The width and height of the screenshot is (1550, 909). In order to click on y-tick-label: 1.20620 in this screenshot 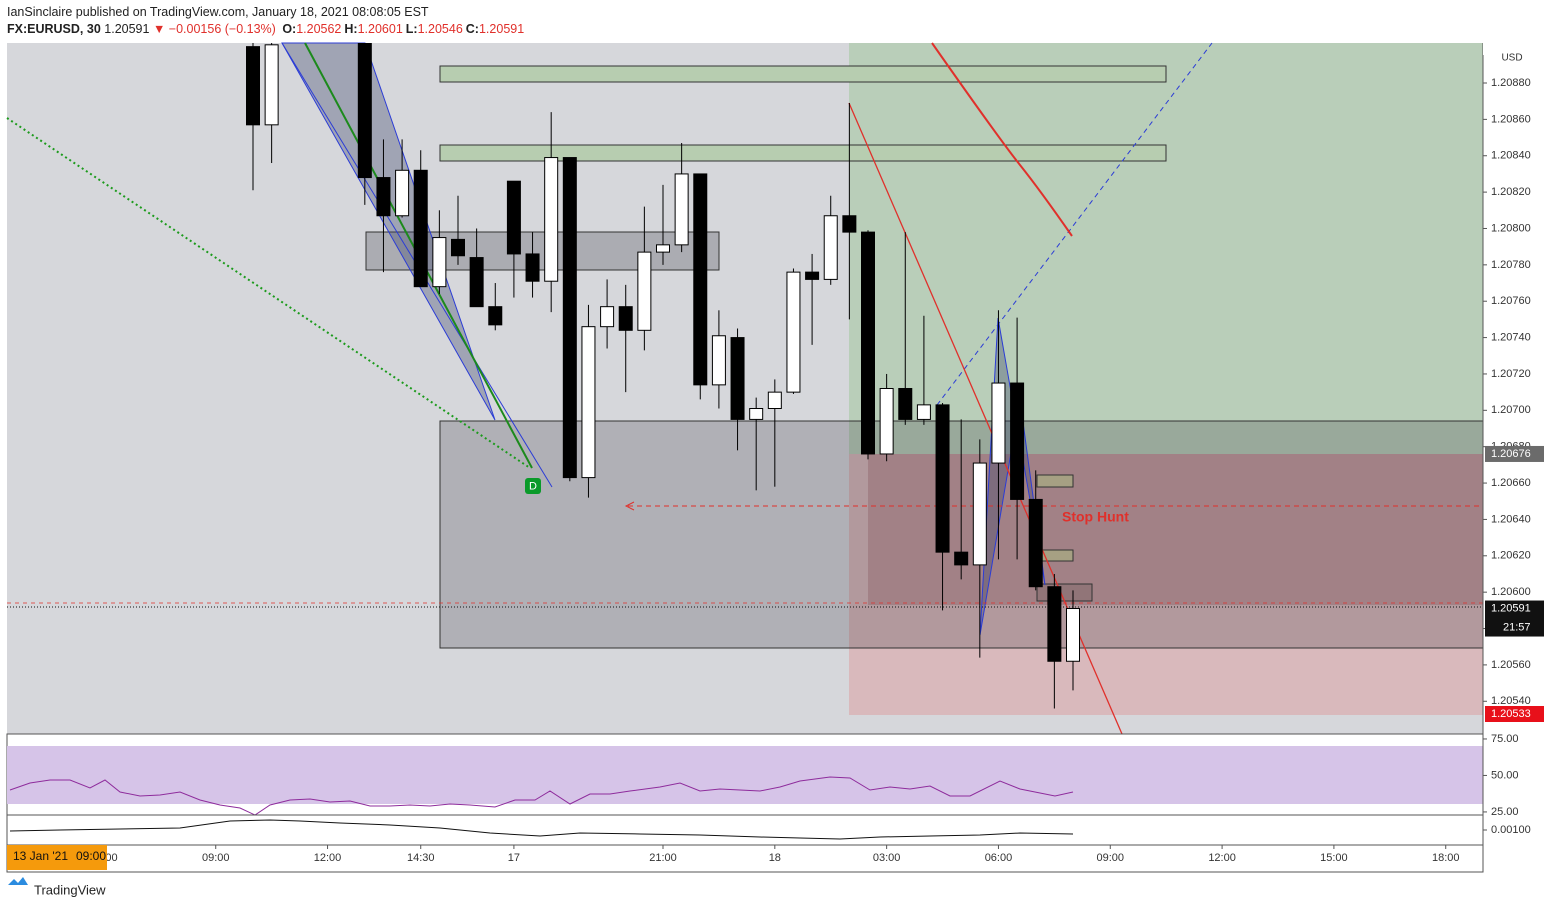, I will do `click(1511, 556)`.